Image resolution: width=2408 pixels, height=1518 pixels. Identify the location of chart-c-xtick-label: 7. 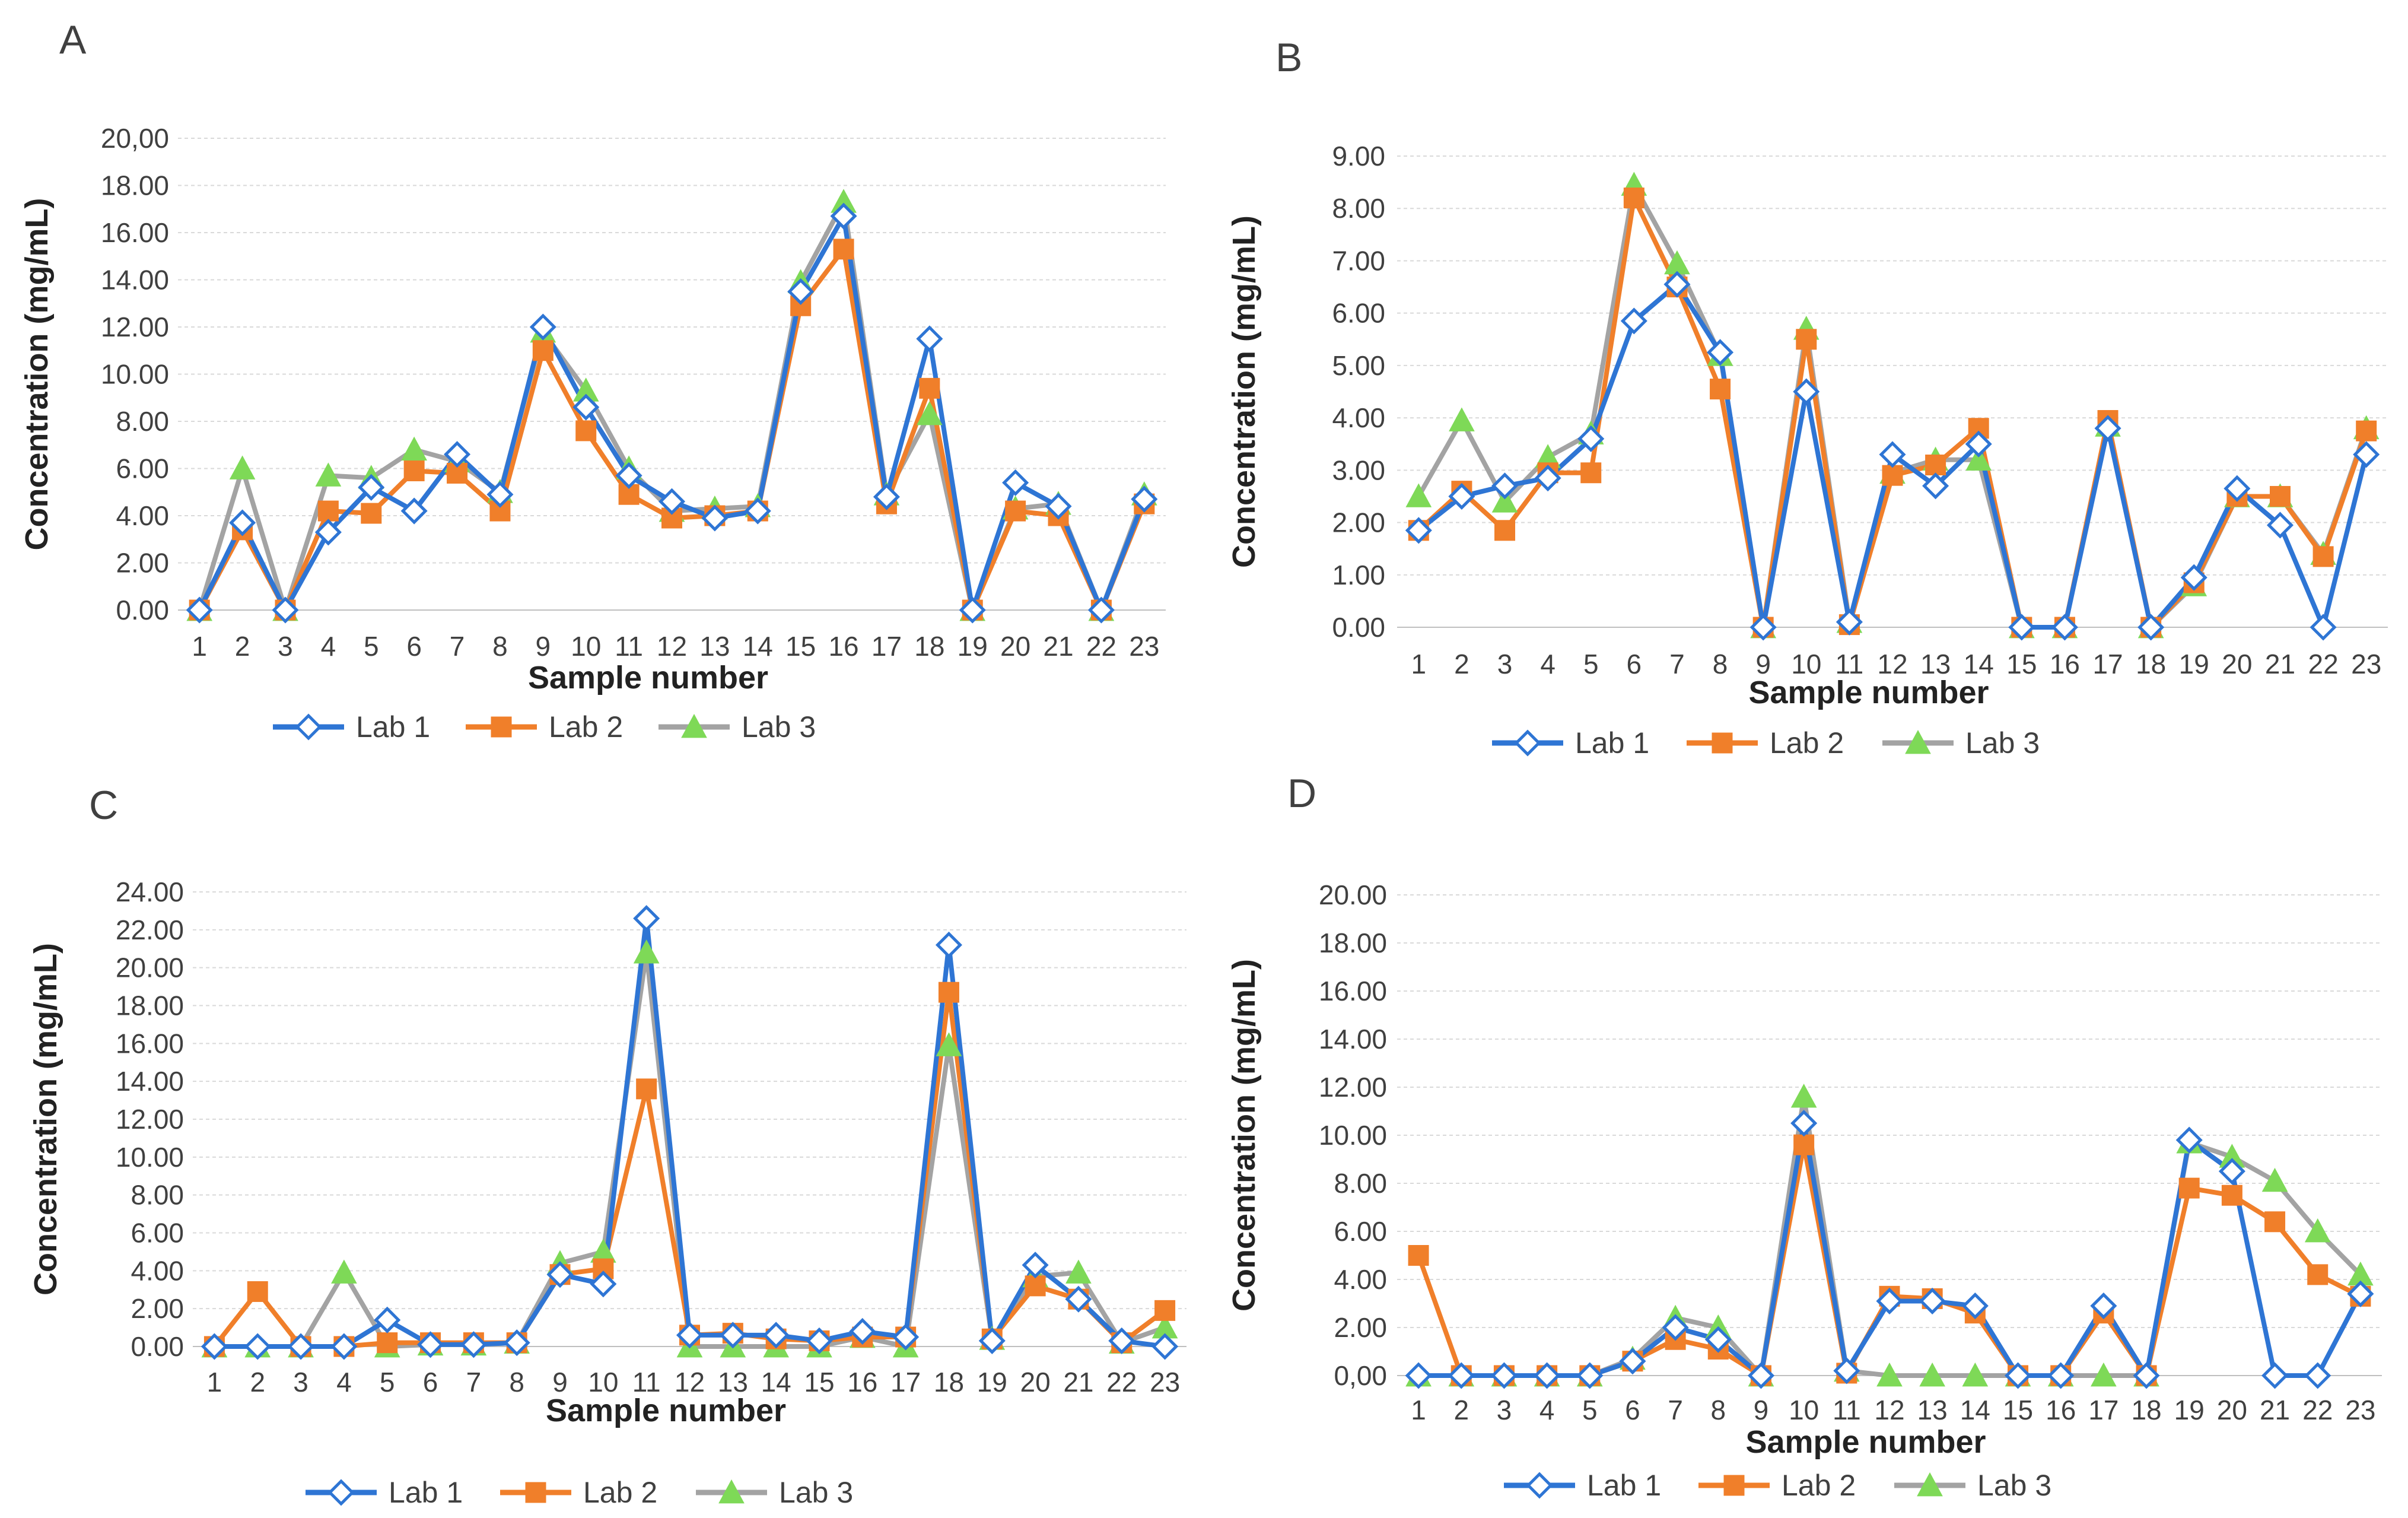
(474, 1382).